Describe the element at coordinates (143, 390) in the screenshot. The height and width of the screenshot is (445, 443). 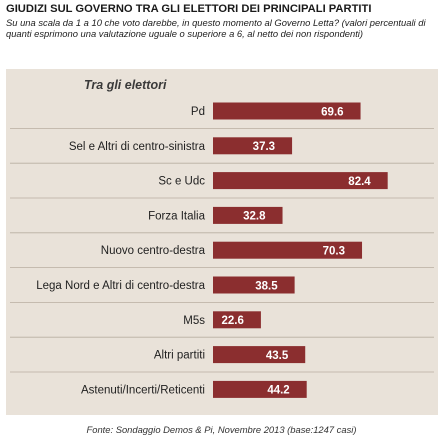
I see `category-label: Astenuti/Incerti/Reticenti` at that location.